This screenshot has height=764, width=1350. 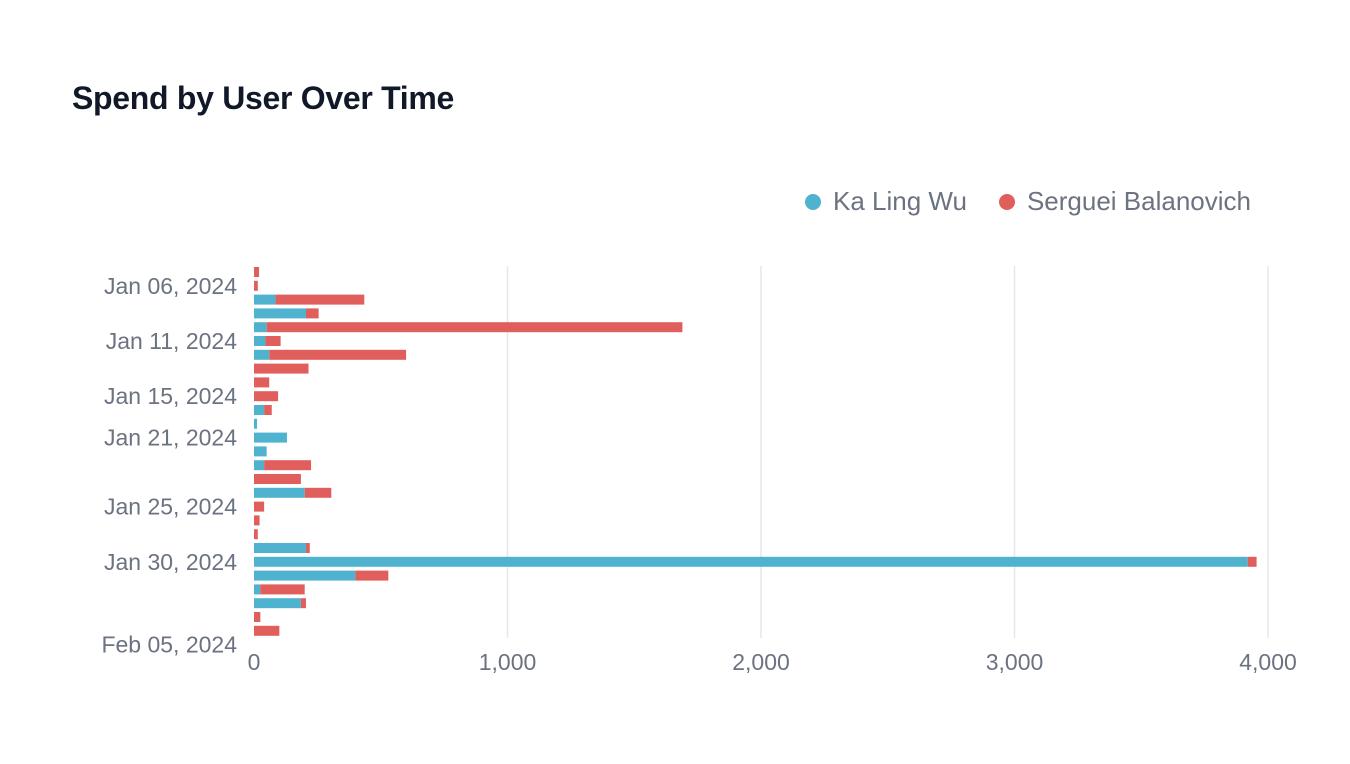 I want to click on x-axis-ticks: 0 1,000 2,000 3,000 4,000, so click(x=772, y=662).